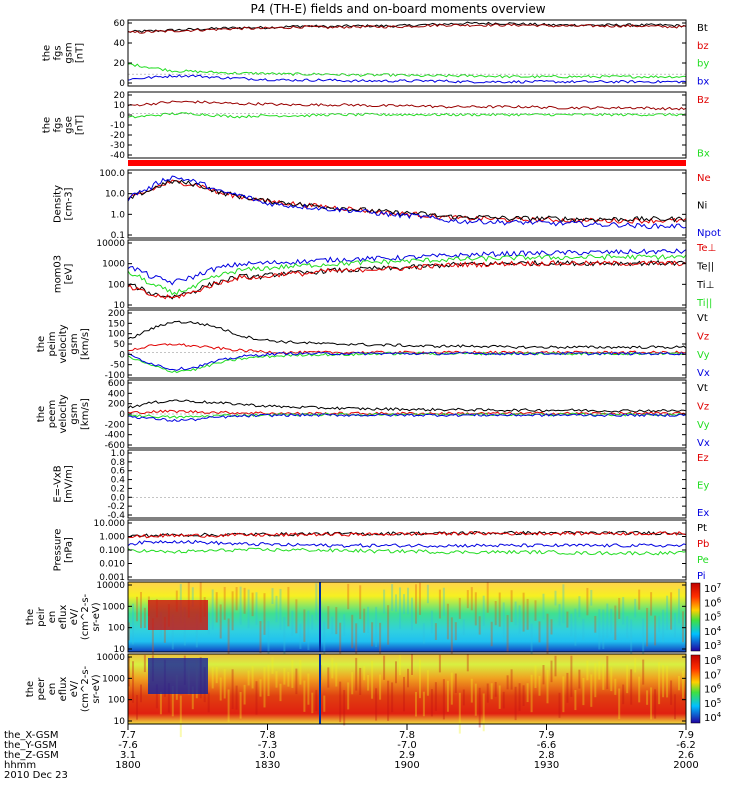 The image size is (750, 800). What do you see at coordinates (96, 616) in the screenshot?
I see `y-axis-label: sr-eV)` at bounding box center [96, 616].